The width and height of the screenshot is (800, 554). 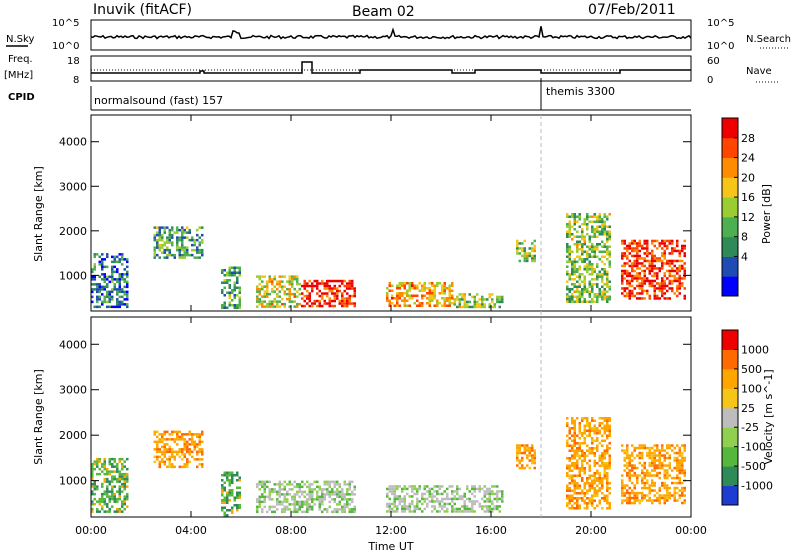 What do you see at coordinates (755, 349) in the screenshot?
I see `colorbar-tick-label: 1000` at bounding box center [755, 349].